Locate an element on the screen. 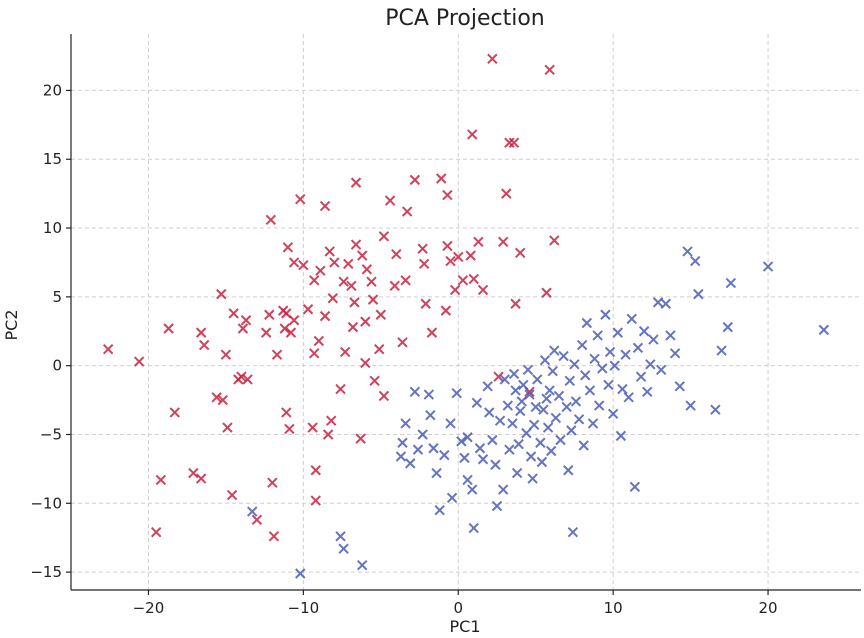 The width and height of the screenshot is (864, 638). y-tick-label: 10 is located at coordinates (52, 228).